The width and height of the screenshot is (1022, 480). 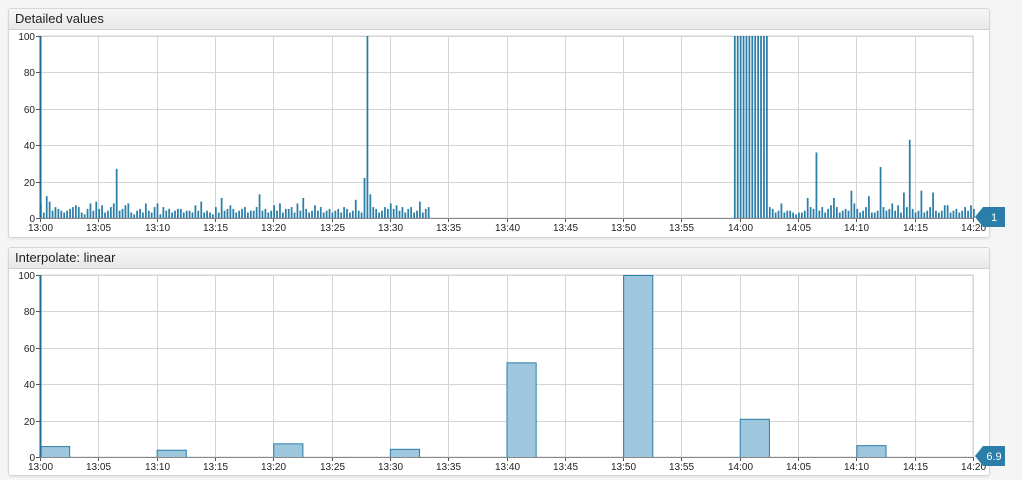 What do you see at coordinates (157, 467) in the screenshot?
I see `x-tick-label: 13:10` at bounding box center [157, 467].